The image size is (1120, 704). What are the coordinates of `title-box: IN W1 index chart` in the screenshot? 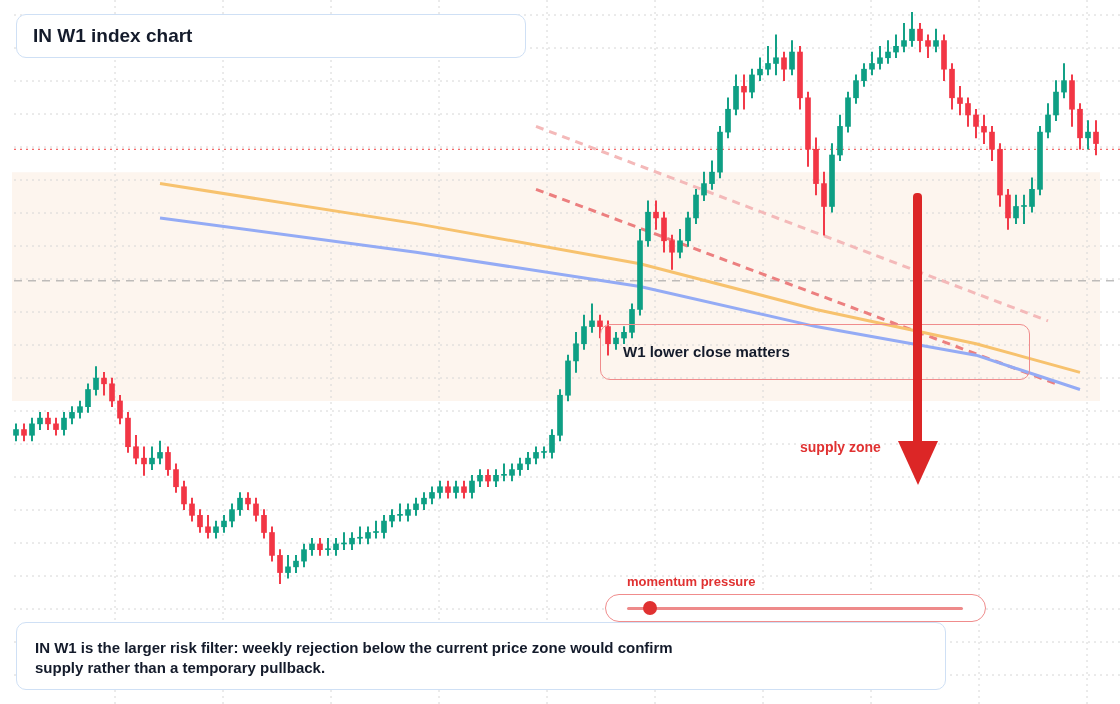 It's located at (271, 36).